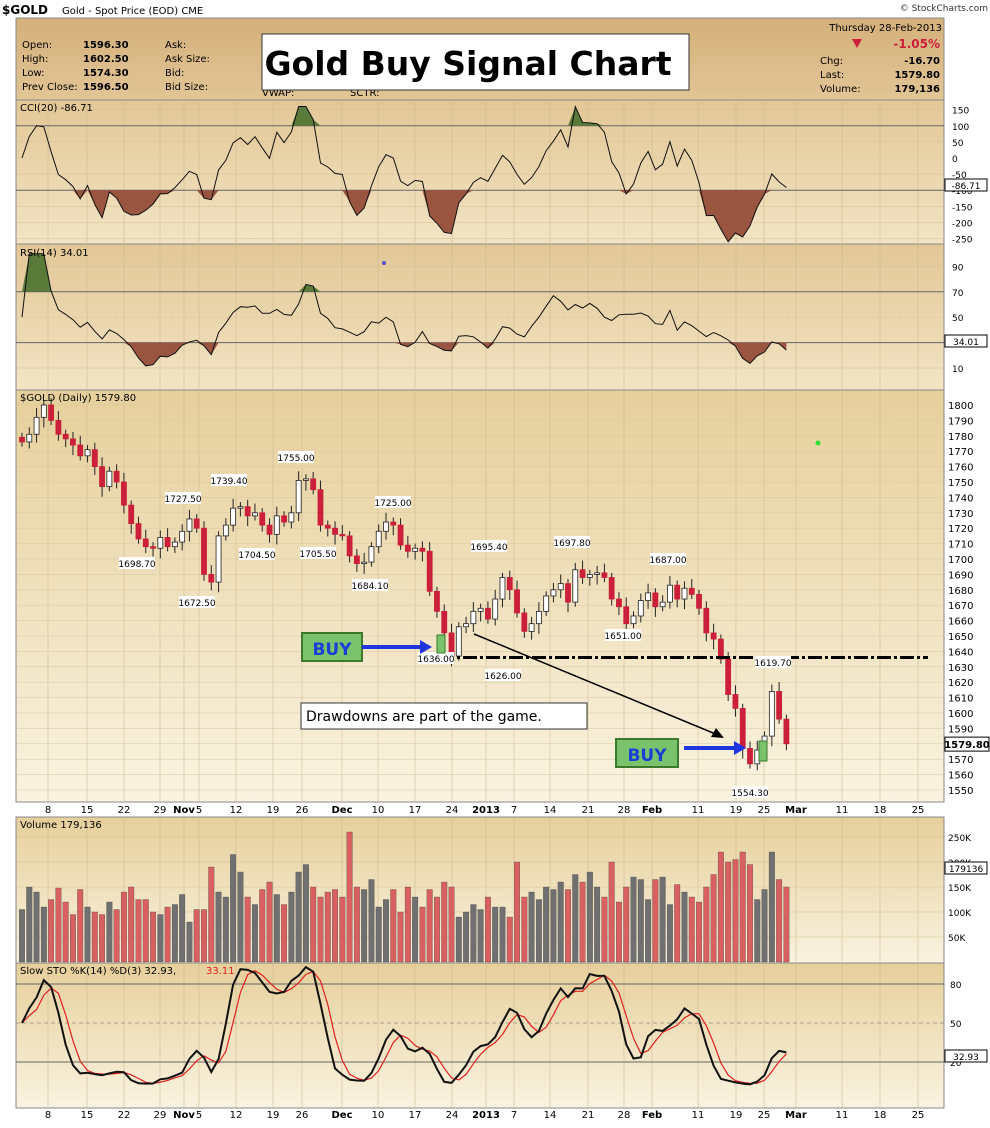  What do you see at coordinates (960, 406) in the screenshot?
I see `price-axis-label: 1800` at bounding box center [960, 406].